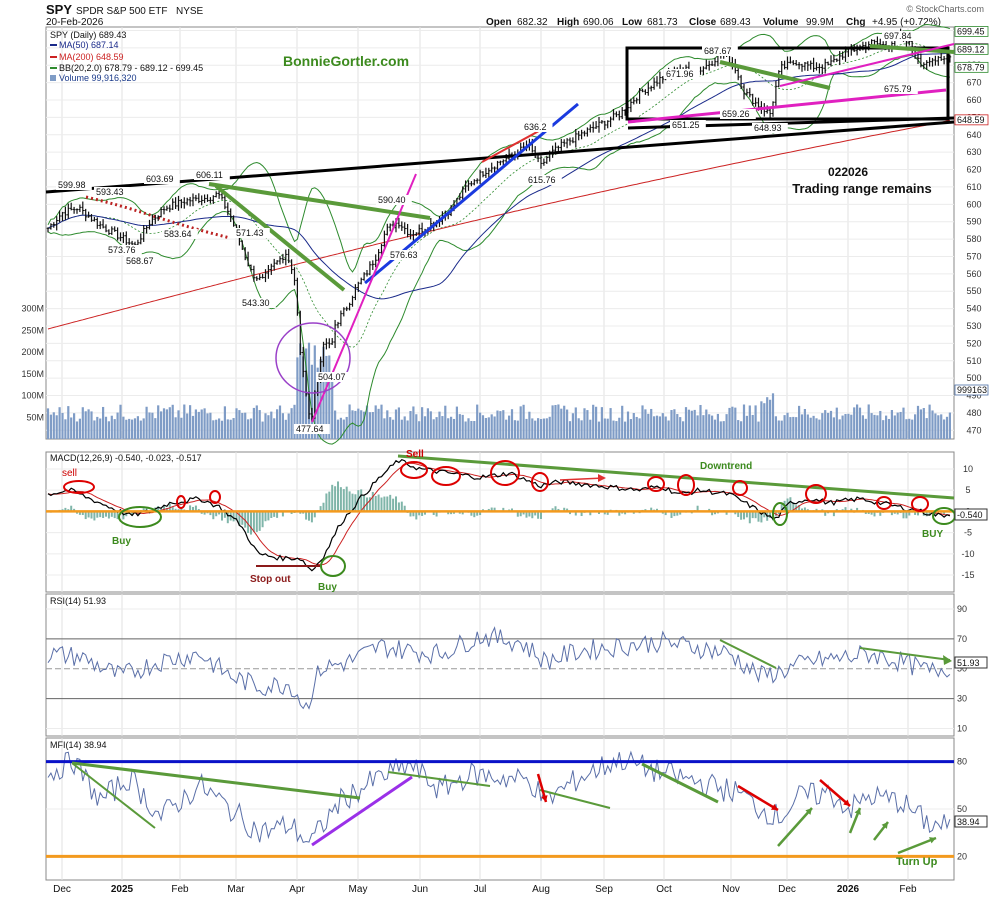 This screenshot has height=902, width=990. I want to click on price-label: 671.96, so click(680, 74).